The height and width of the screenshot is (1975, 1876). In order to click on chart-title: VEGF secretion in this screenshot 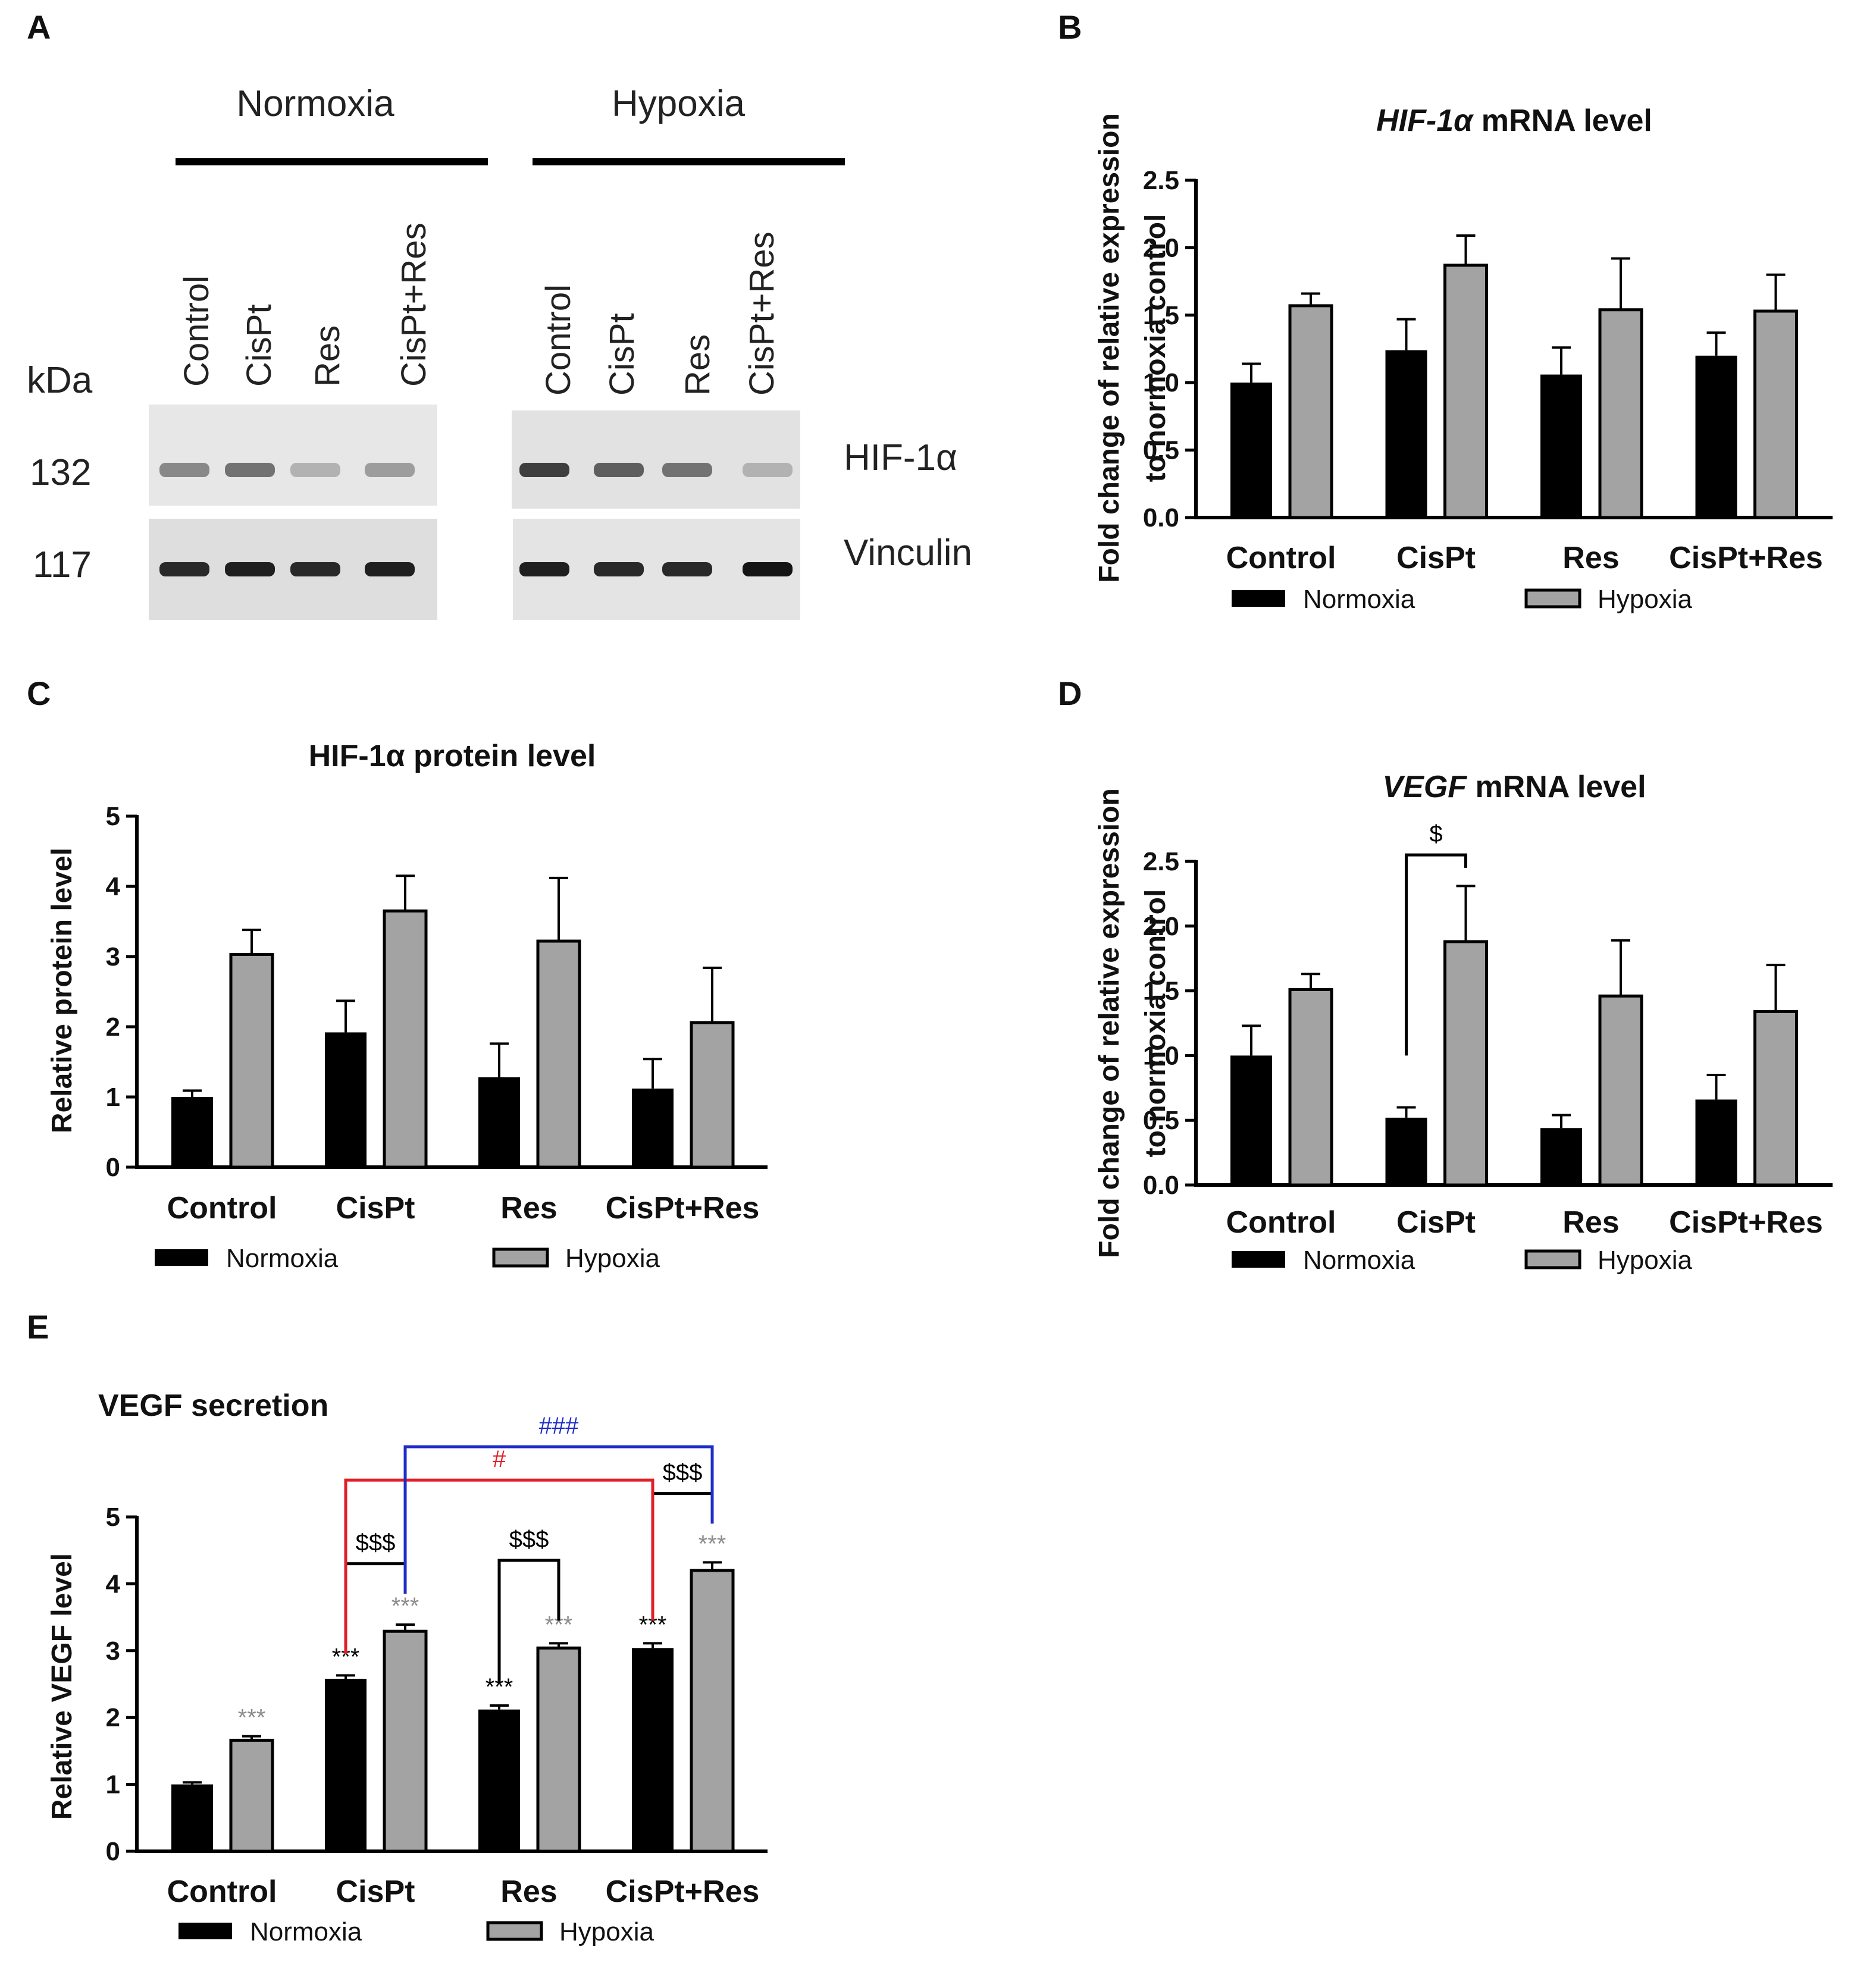, I will do `click(213, 1405)`.